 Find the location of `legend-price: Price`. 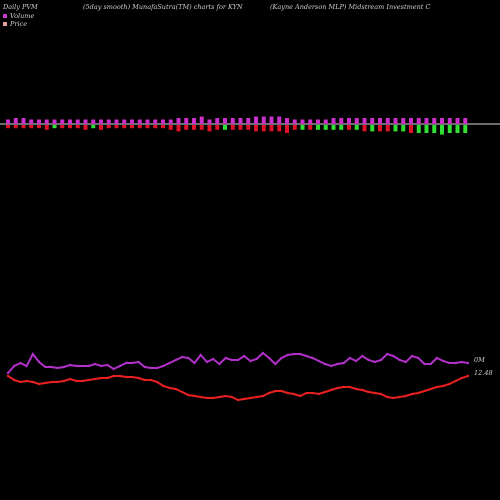

legend-price: Price is located at coordinates (15, 24).